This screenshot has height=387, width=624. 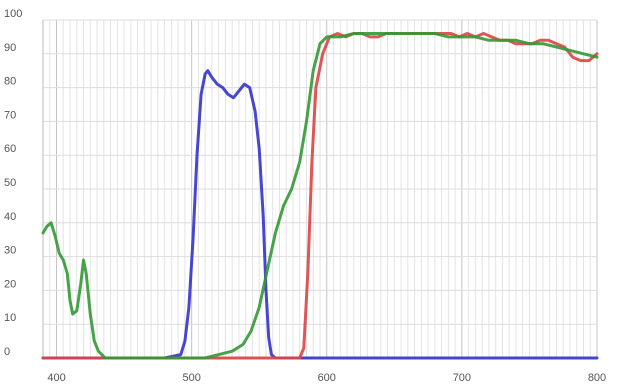 What do you see at coordinates (13, 14) in the screenshot?
I see `y-tick-label: 100` at bounding box center [13, 14].